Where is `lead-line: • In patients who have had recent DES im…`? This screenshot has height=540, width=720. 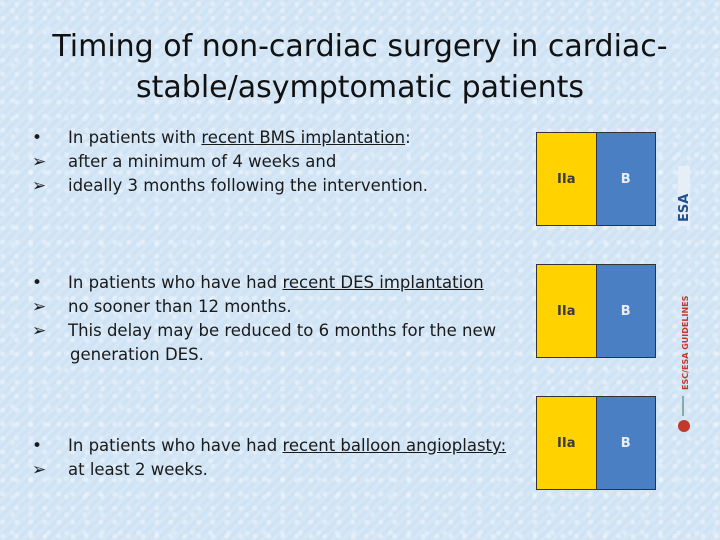 lead-line: • In patients who have had recent DES im… is located at coordinates (263, 283).